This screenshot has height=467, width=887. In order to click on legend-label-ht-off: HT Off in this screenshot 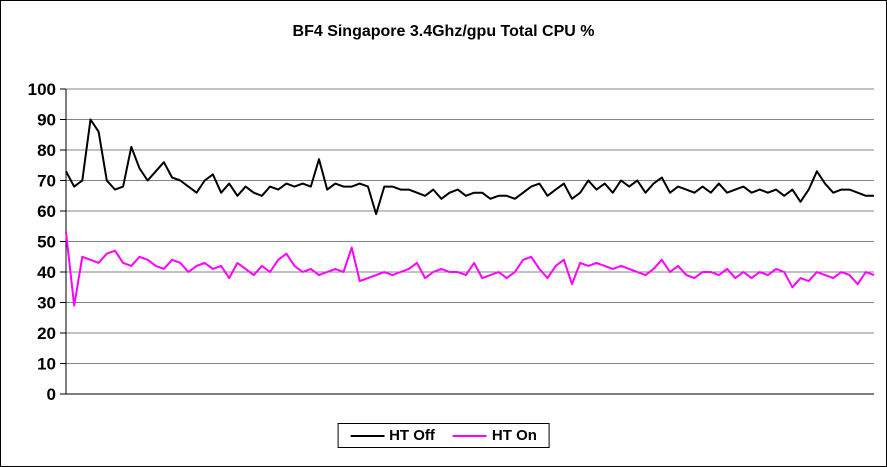, I will do `click(412, 435)`.